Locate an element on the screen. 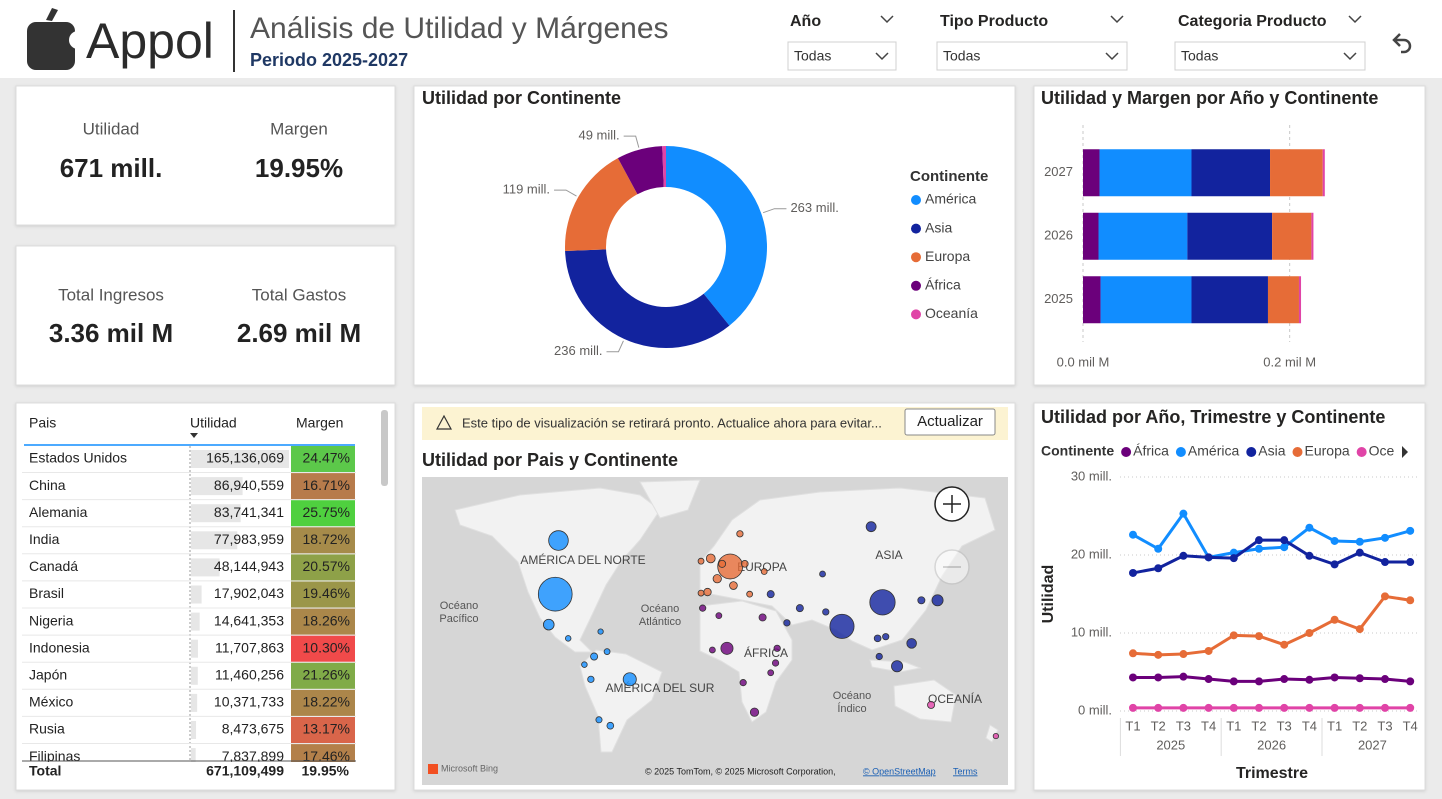 The width and height of the screenshot is (1442, 799). cell-utilidad: 17,902,043 is located at coordinates (249, 593).